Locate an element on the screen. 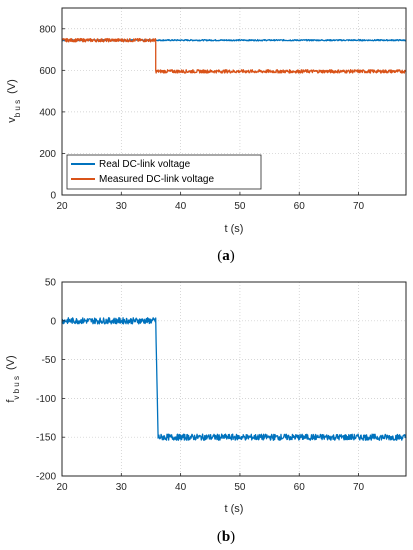  panel-label-b: (b) is located at coordinates (226, 537).